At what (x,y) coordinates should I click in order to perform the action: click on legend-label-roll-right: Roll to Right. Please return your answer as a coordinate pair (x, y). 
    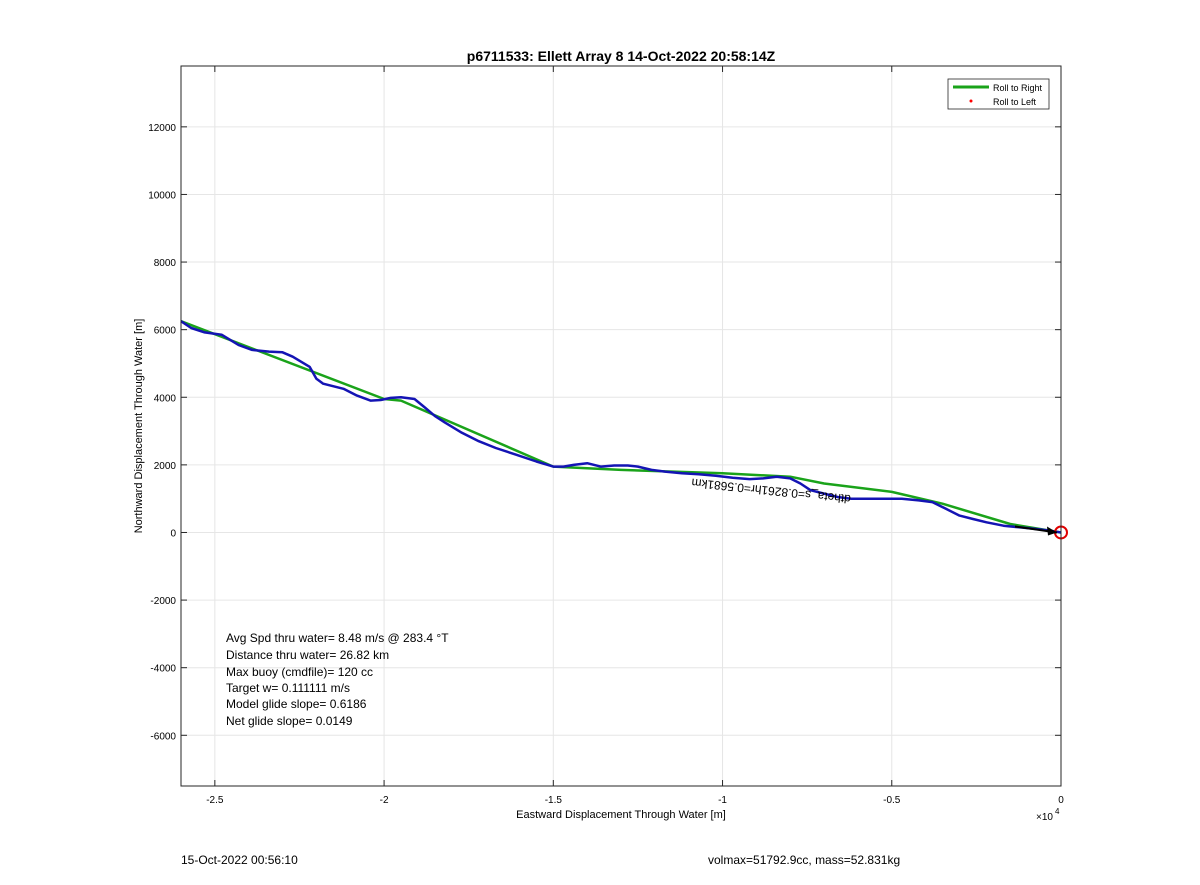
    Looking at the image, I should click on (1018, 88).